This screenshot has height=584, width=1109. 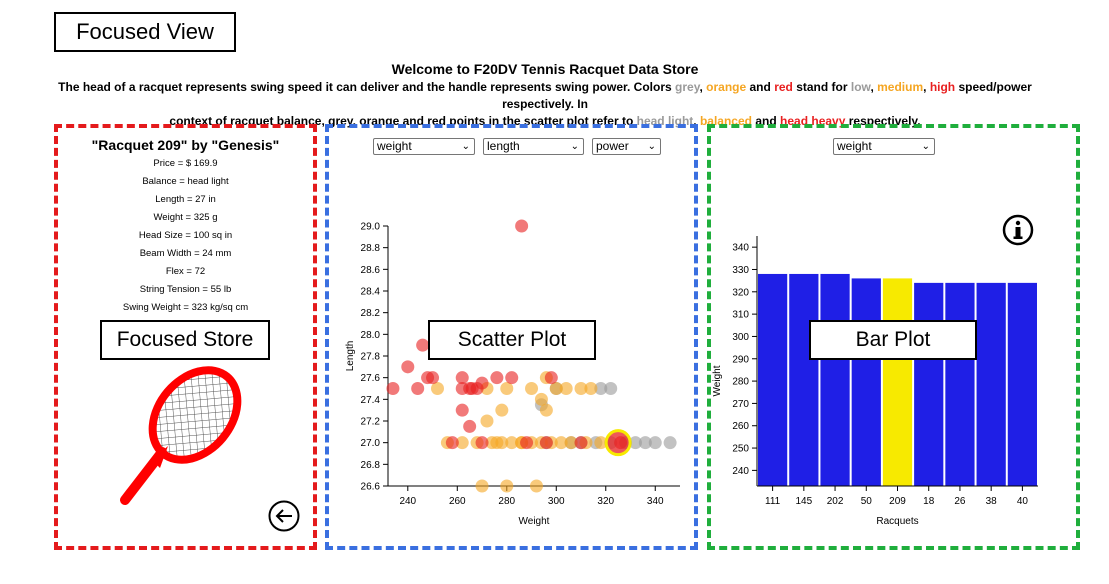 What do you see at coordinates (740, 248) in the screenshot?
I see `y-tick-label: 340` at bounding box center [740, 248].